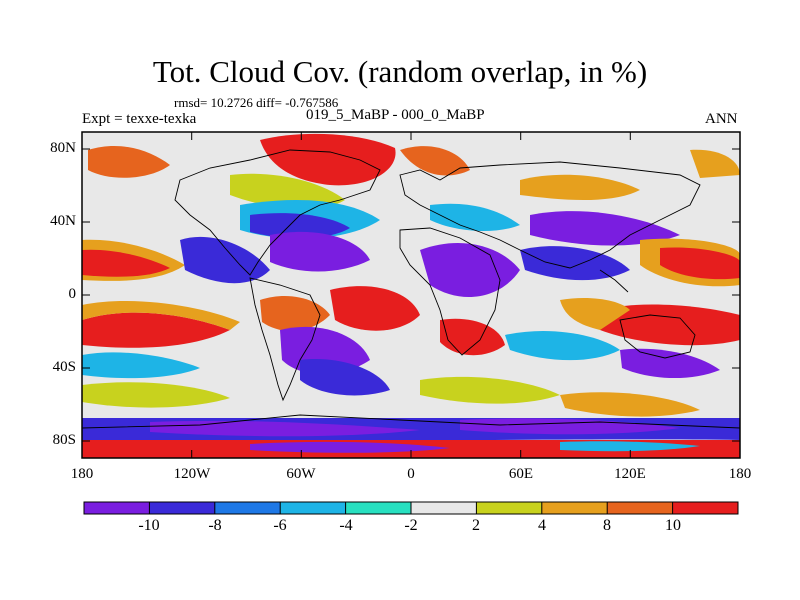  What do you see at coordinates (64, 367) in the screenshot?
I see `lat-label-40s: 40S` at bounding box center [64, 367].